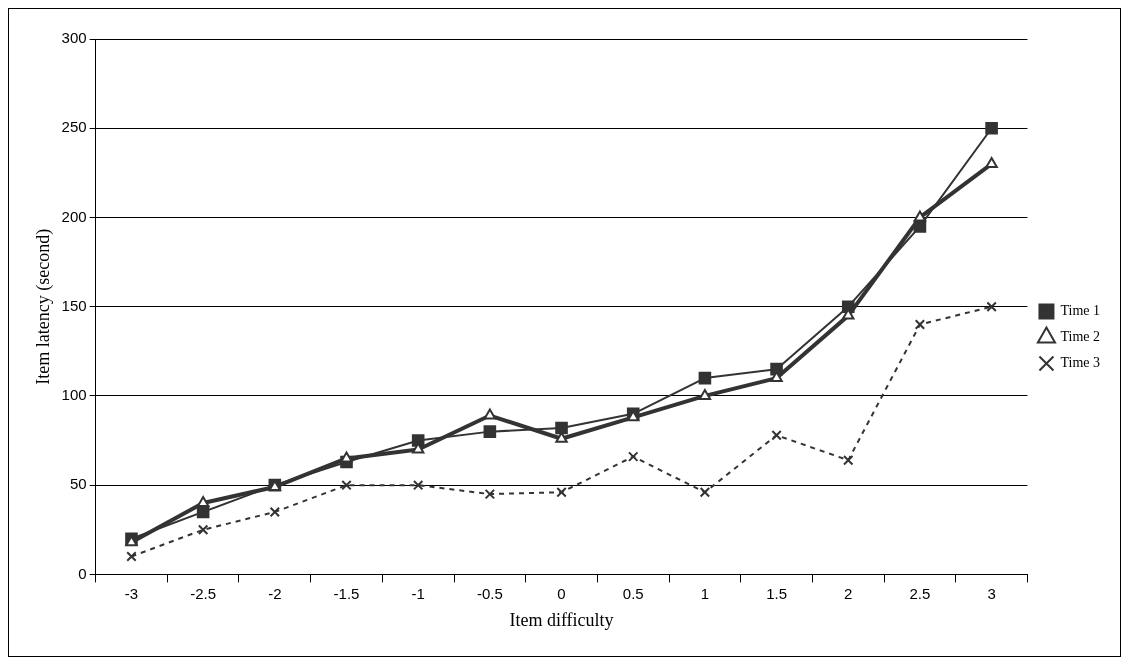  Describe the element at coordinates (74, 305) in the screenshot. I see `y-tick-label: 150` at that location.